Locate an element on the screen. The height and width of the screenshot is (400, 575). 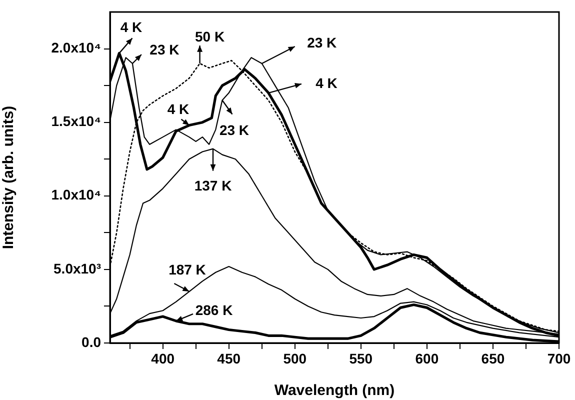
x-axis-title: Wavelength (nm) is located at coordinates (334, 391).